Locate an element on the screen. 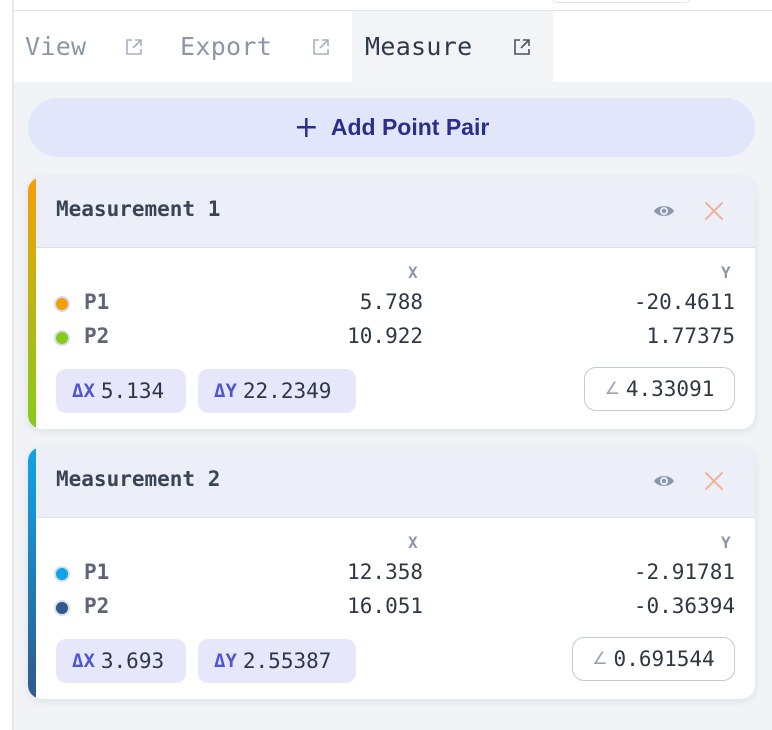 The width and height of the screenshot is (772, 730). point-y-value: -20.4611 is located at coordinates (684, 302).